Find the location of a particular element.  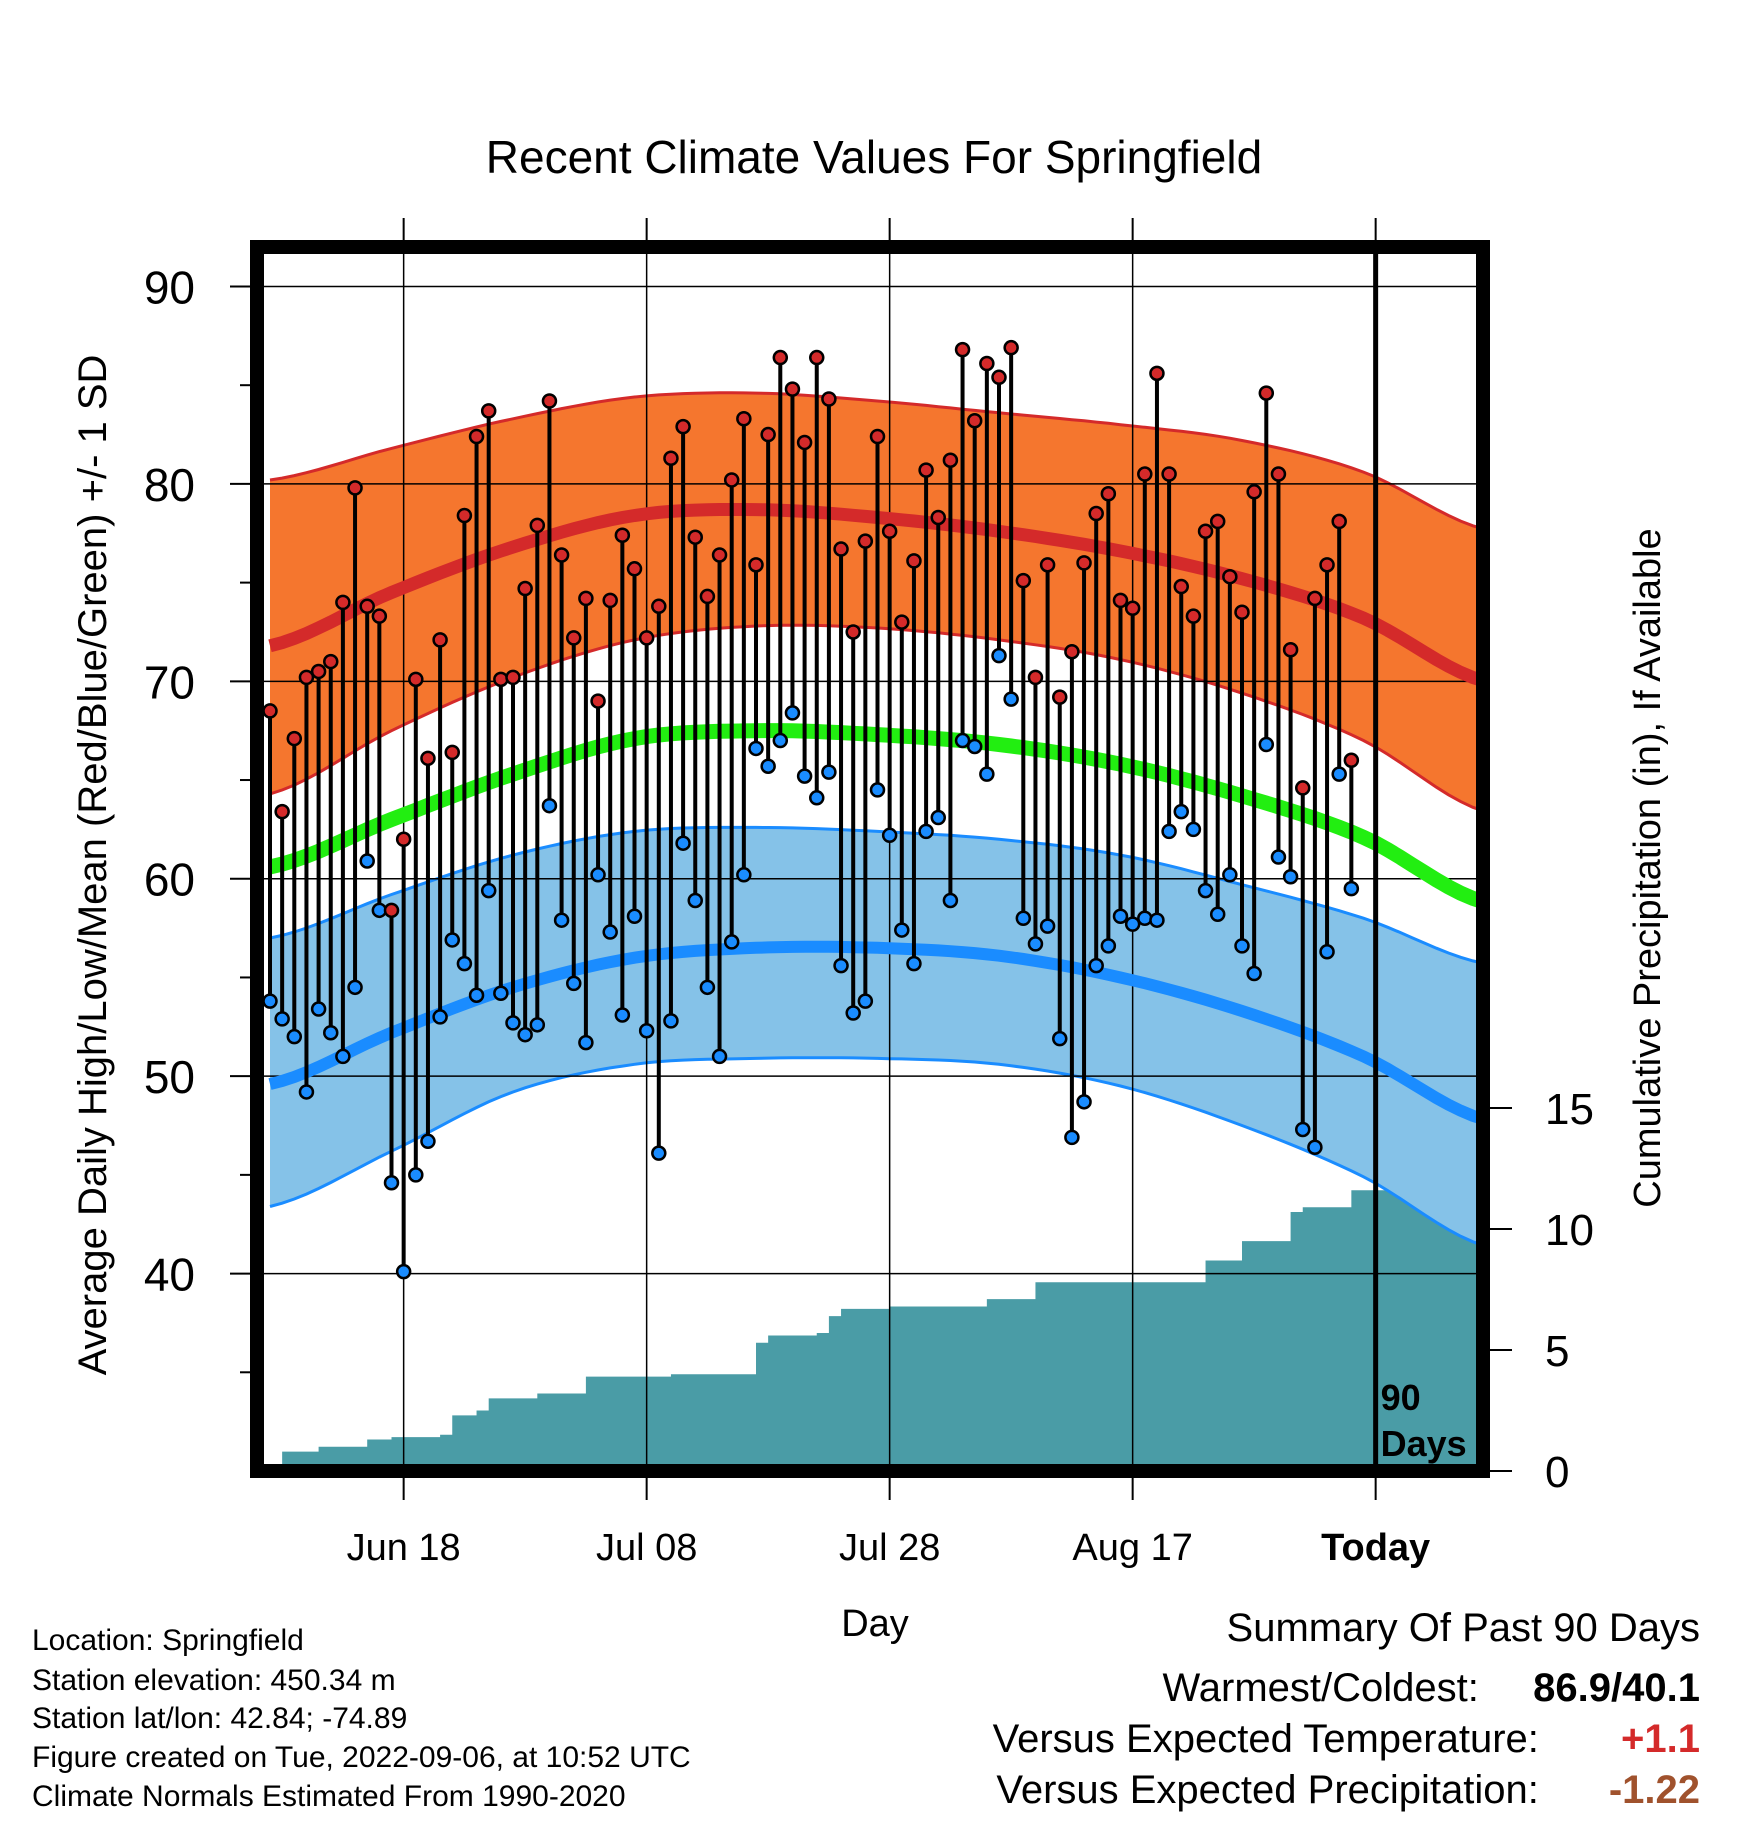

x-tick-label: Aug 17 is located at coordinates (1132, 1548).